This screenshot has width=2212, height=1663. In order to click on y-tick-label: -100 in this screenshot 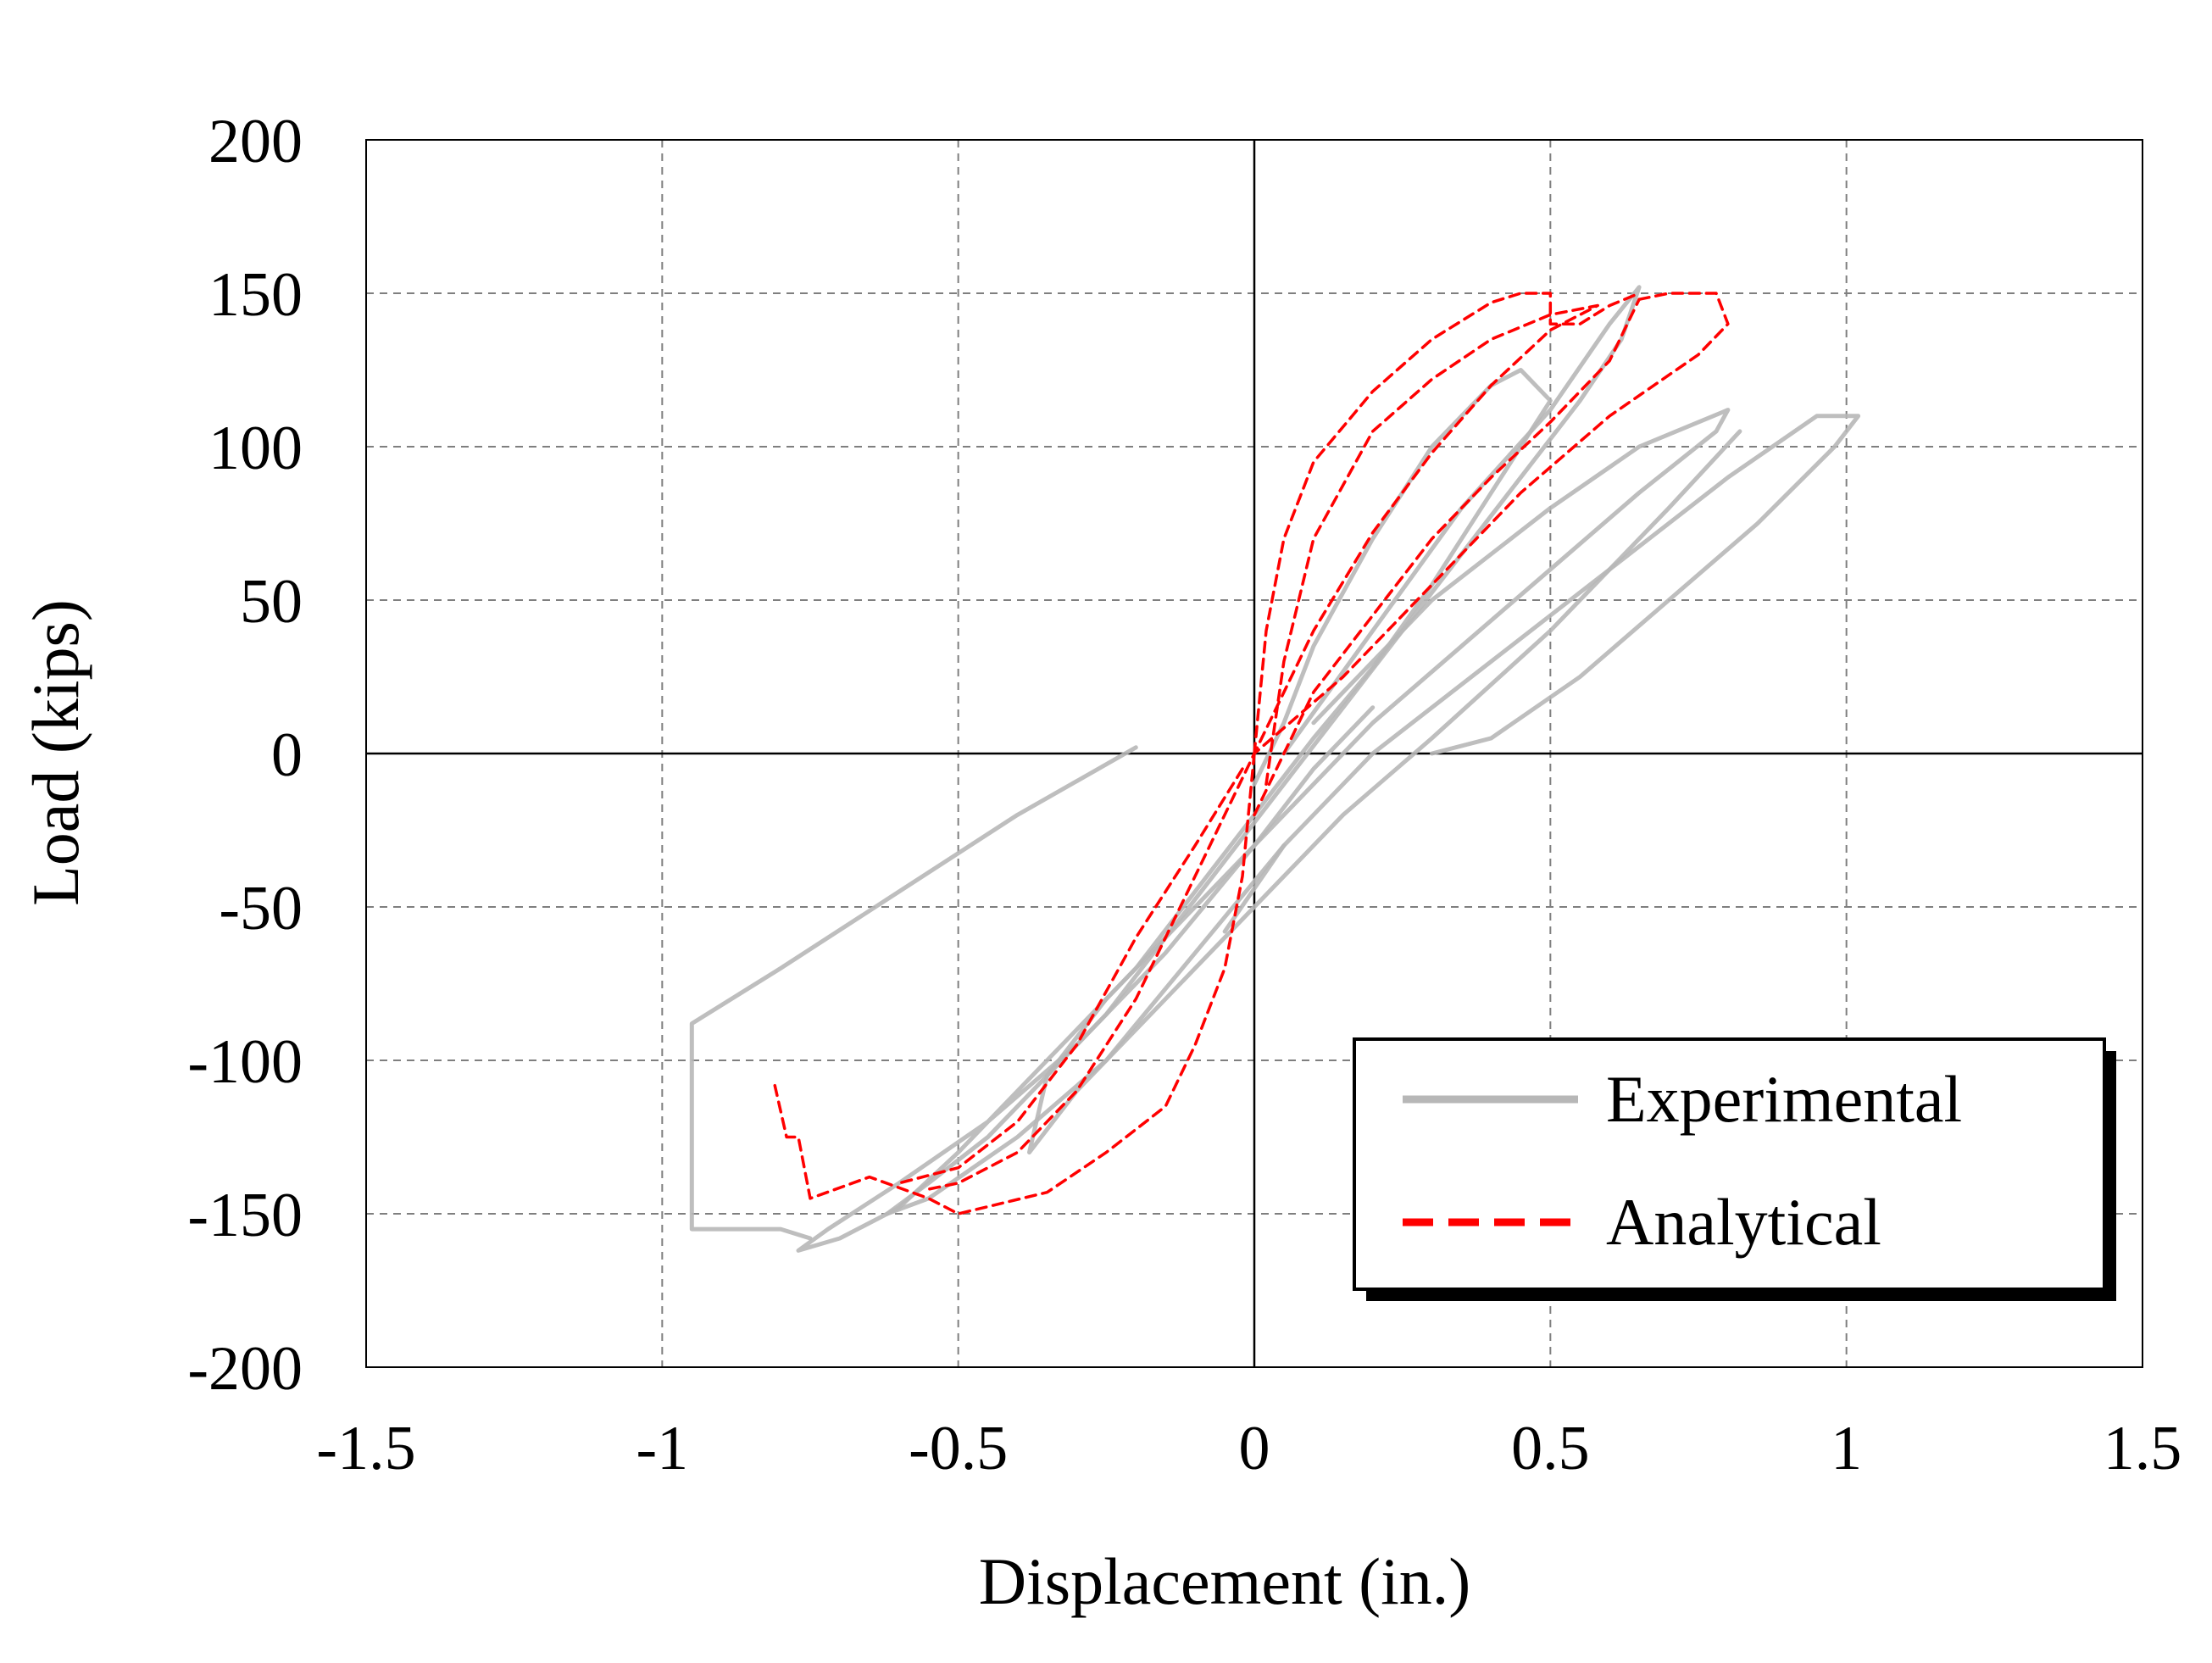, I will do `click(245, 1062)`.